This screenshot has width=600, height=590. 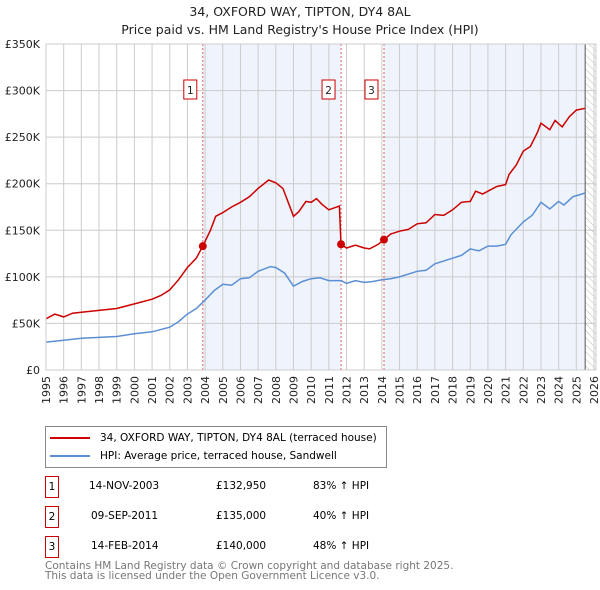 I want to click on x-tick-label: 2008, so click(x=276, y=390).